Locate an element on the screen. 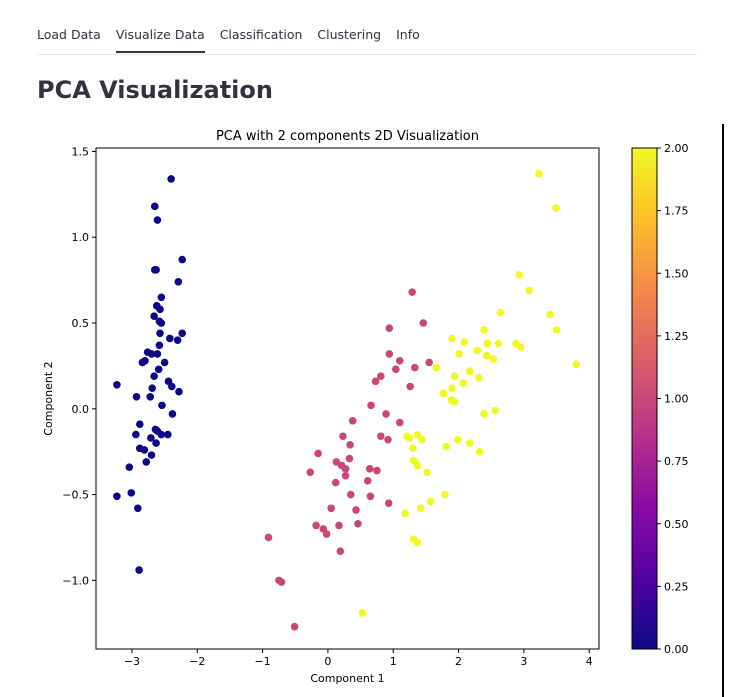  y-tick-label: 1.0 is located at coordinates (81, 237).